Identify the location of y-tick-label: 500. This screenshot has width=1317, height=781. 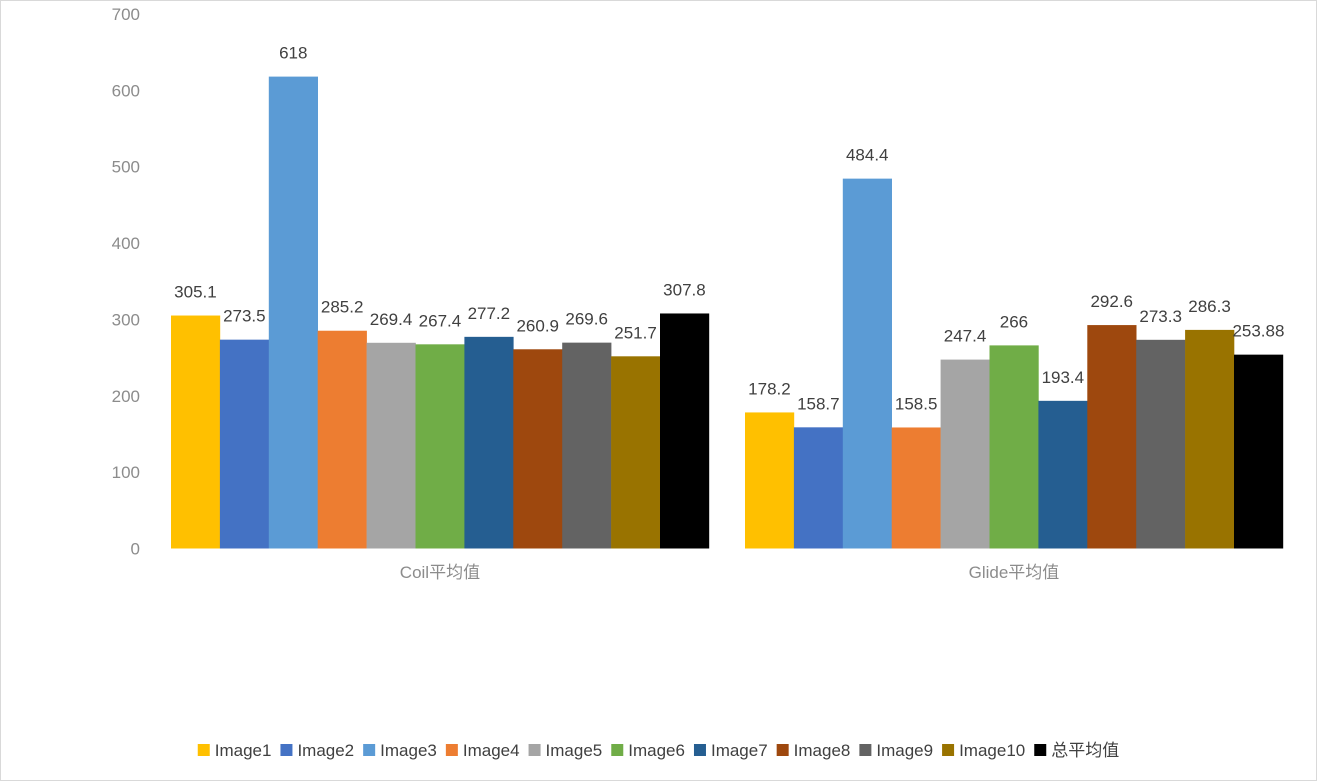
(126, 167).